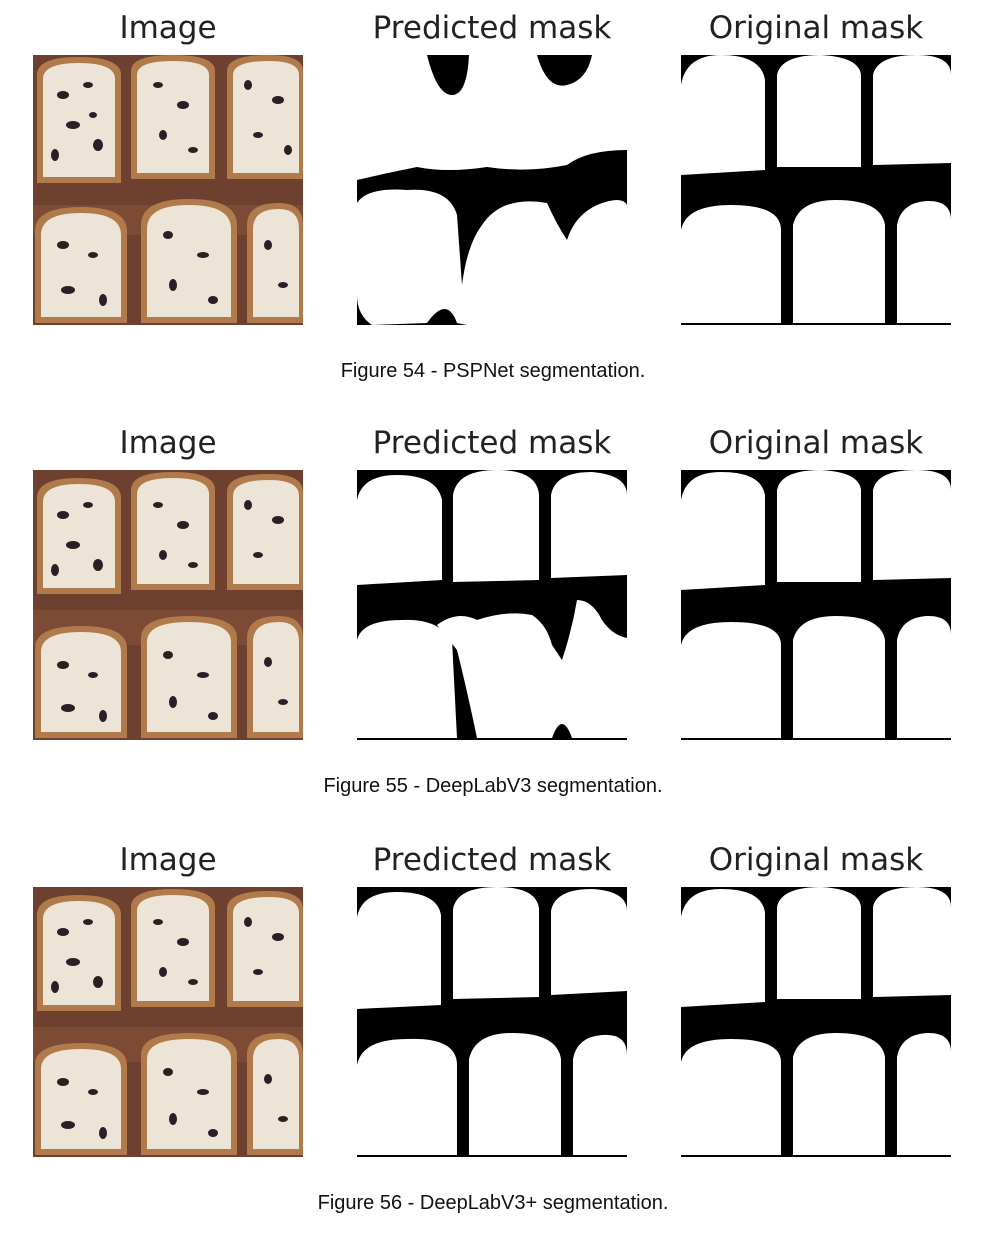  I want to click on figure-caption: Figure 54 - PSPNet segmentation., so click(493, 371).